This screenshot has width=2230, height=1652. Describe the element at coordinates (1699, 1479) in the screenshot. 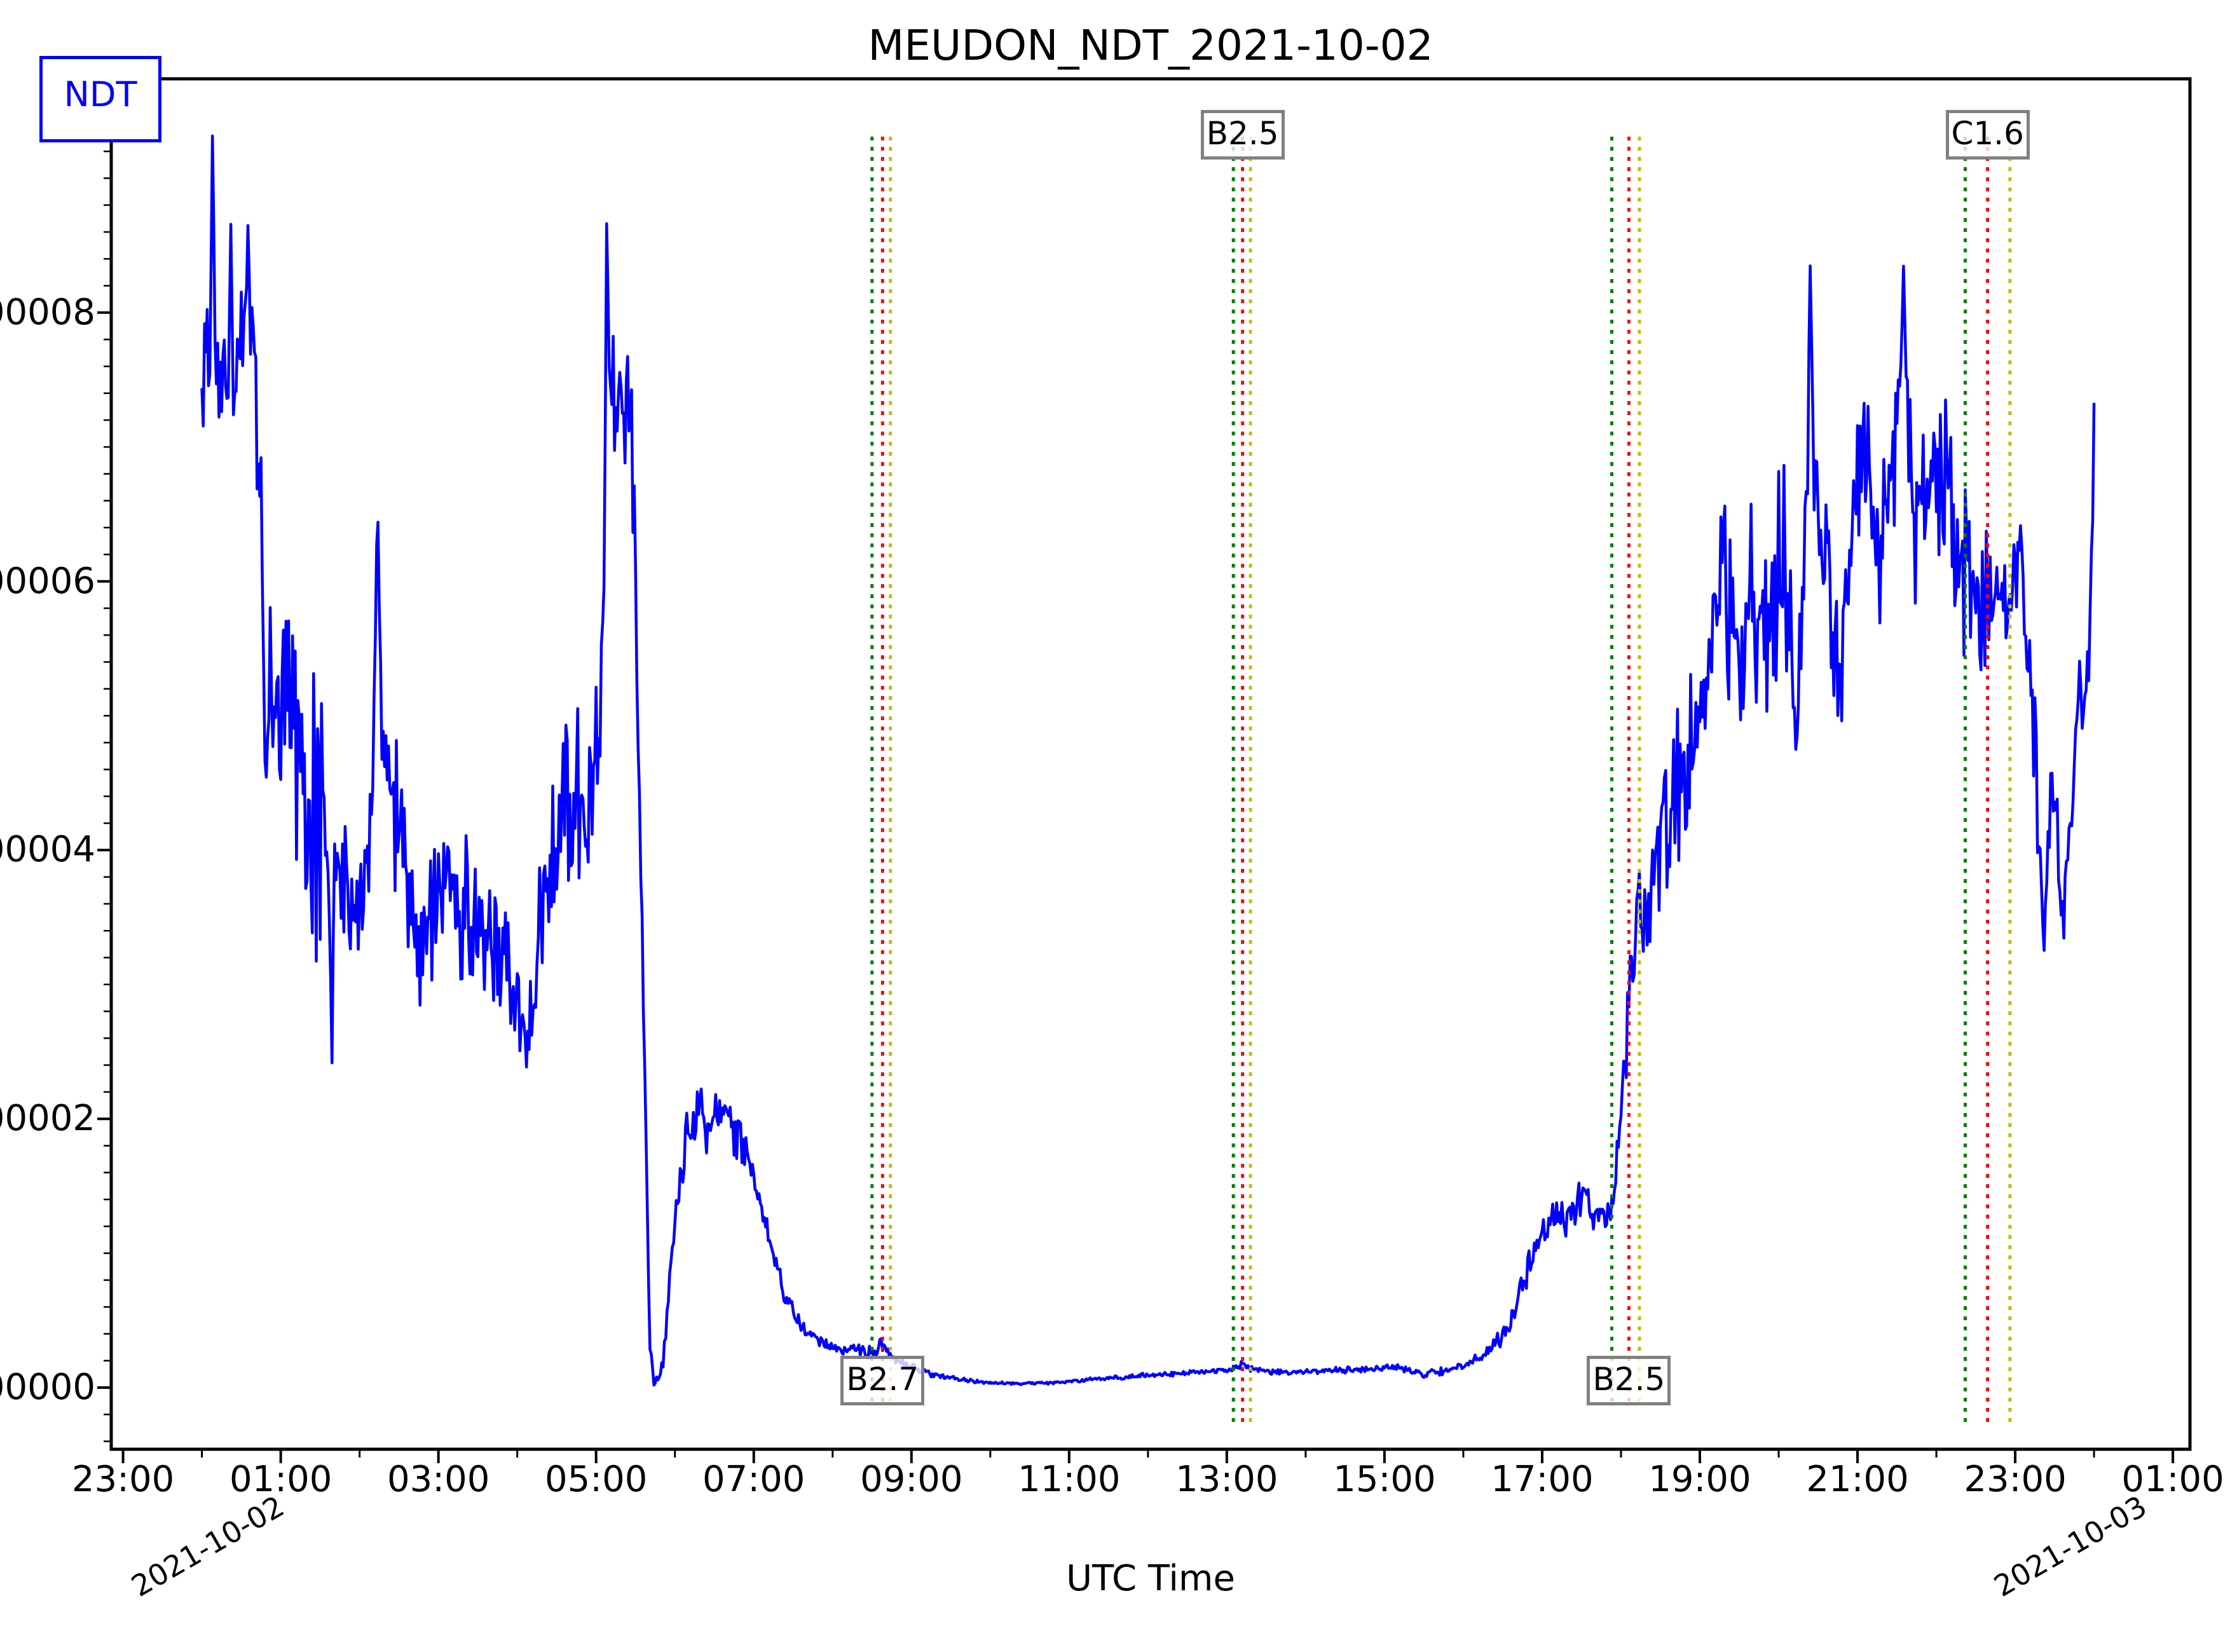

I see `x-tick-label: 19:00` at that location.